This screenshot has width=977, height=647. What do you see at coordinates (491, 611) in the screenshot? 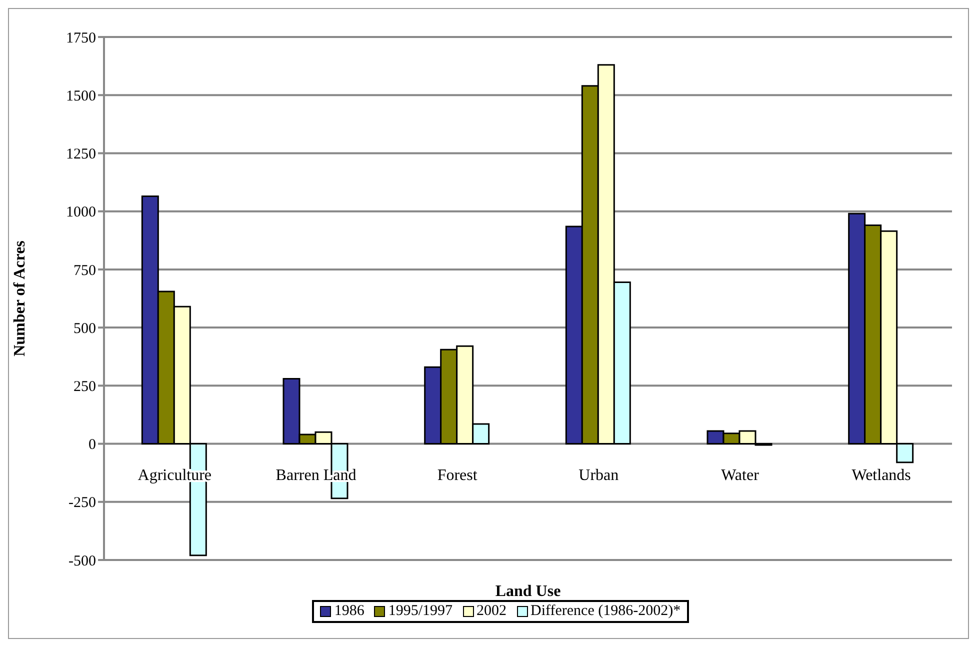
I see `legend-label: 2002` at bounding box center [491, 611].